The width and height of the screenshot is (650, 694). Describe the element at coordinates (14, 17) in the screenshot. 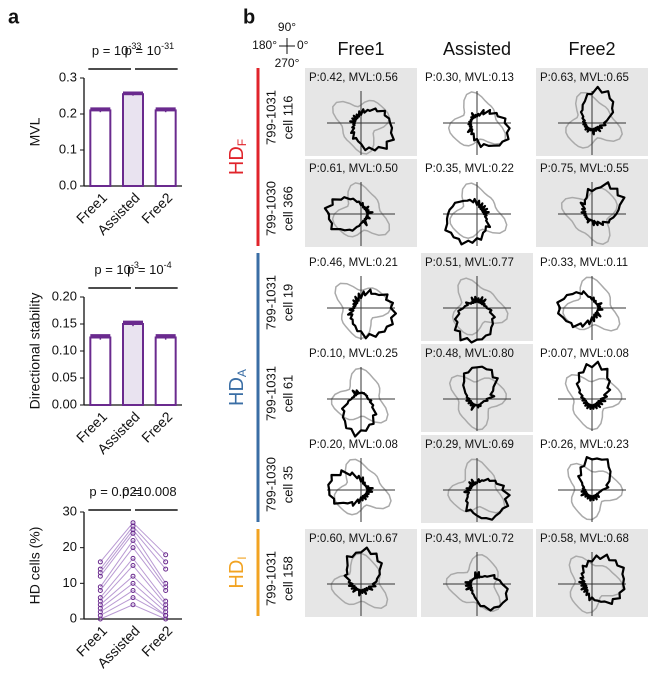

I see `panel-label: a` at that location.